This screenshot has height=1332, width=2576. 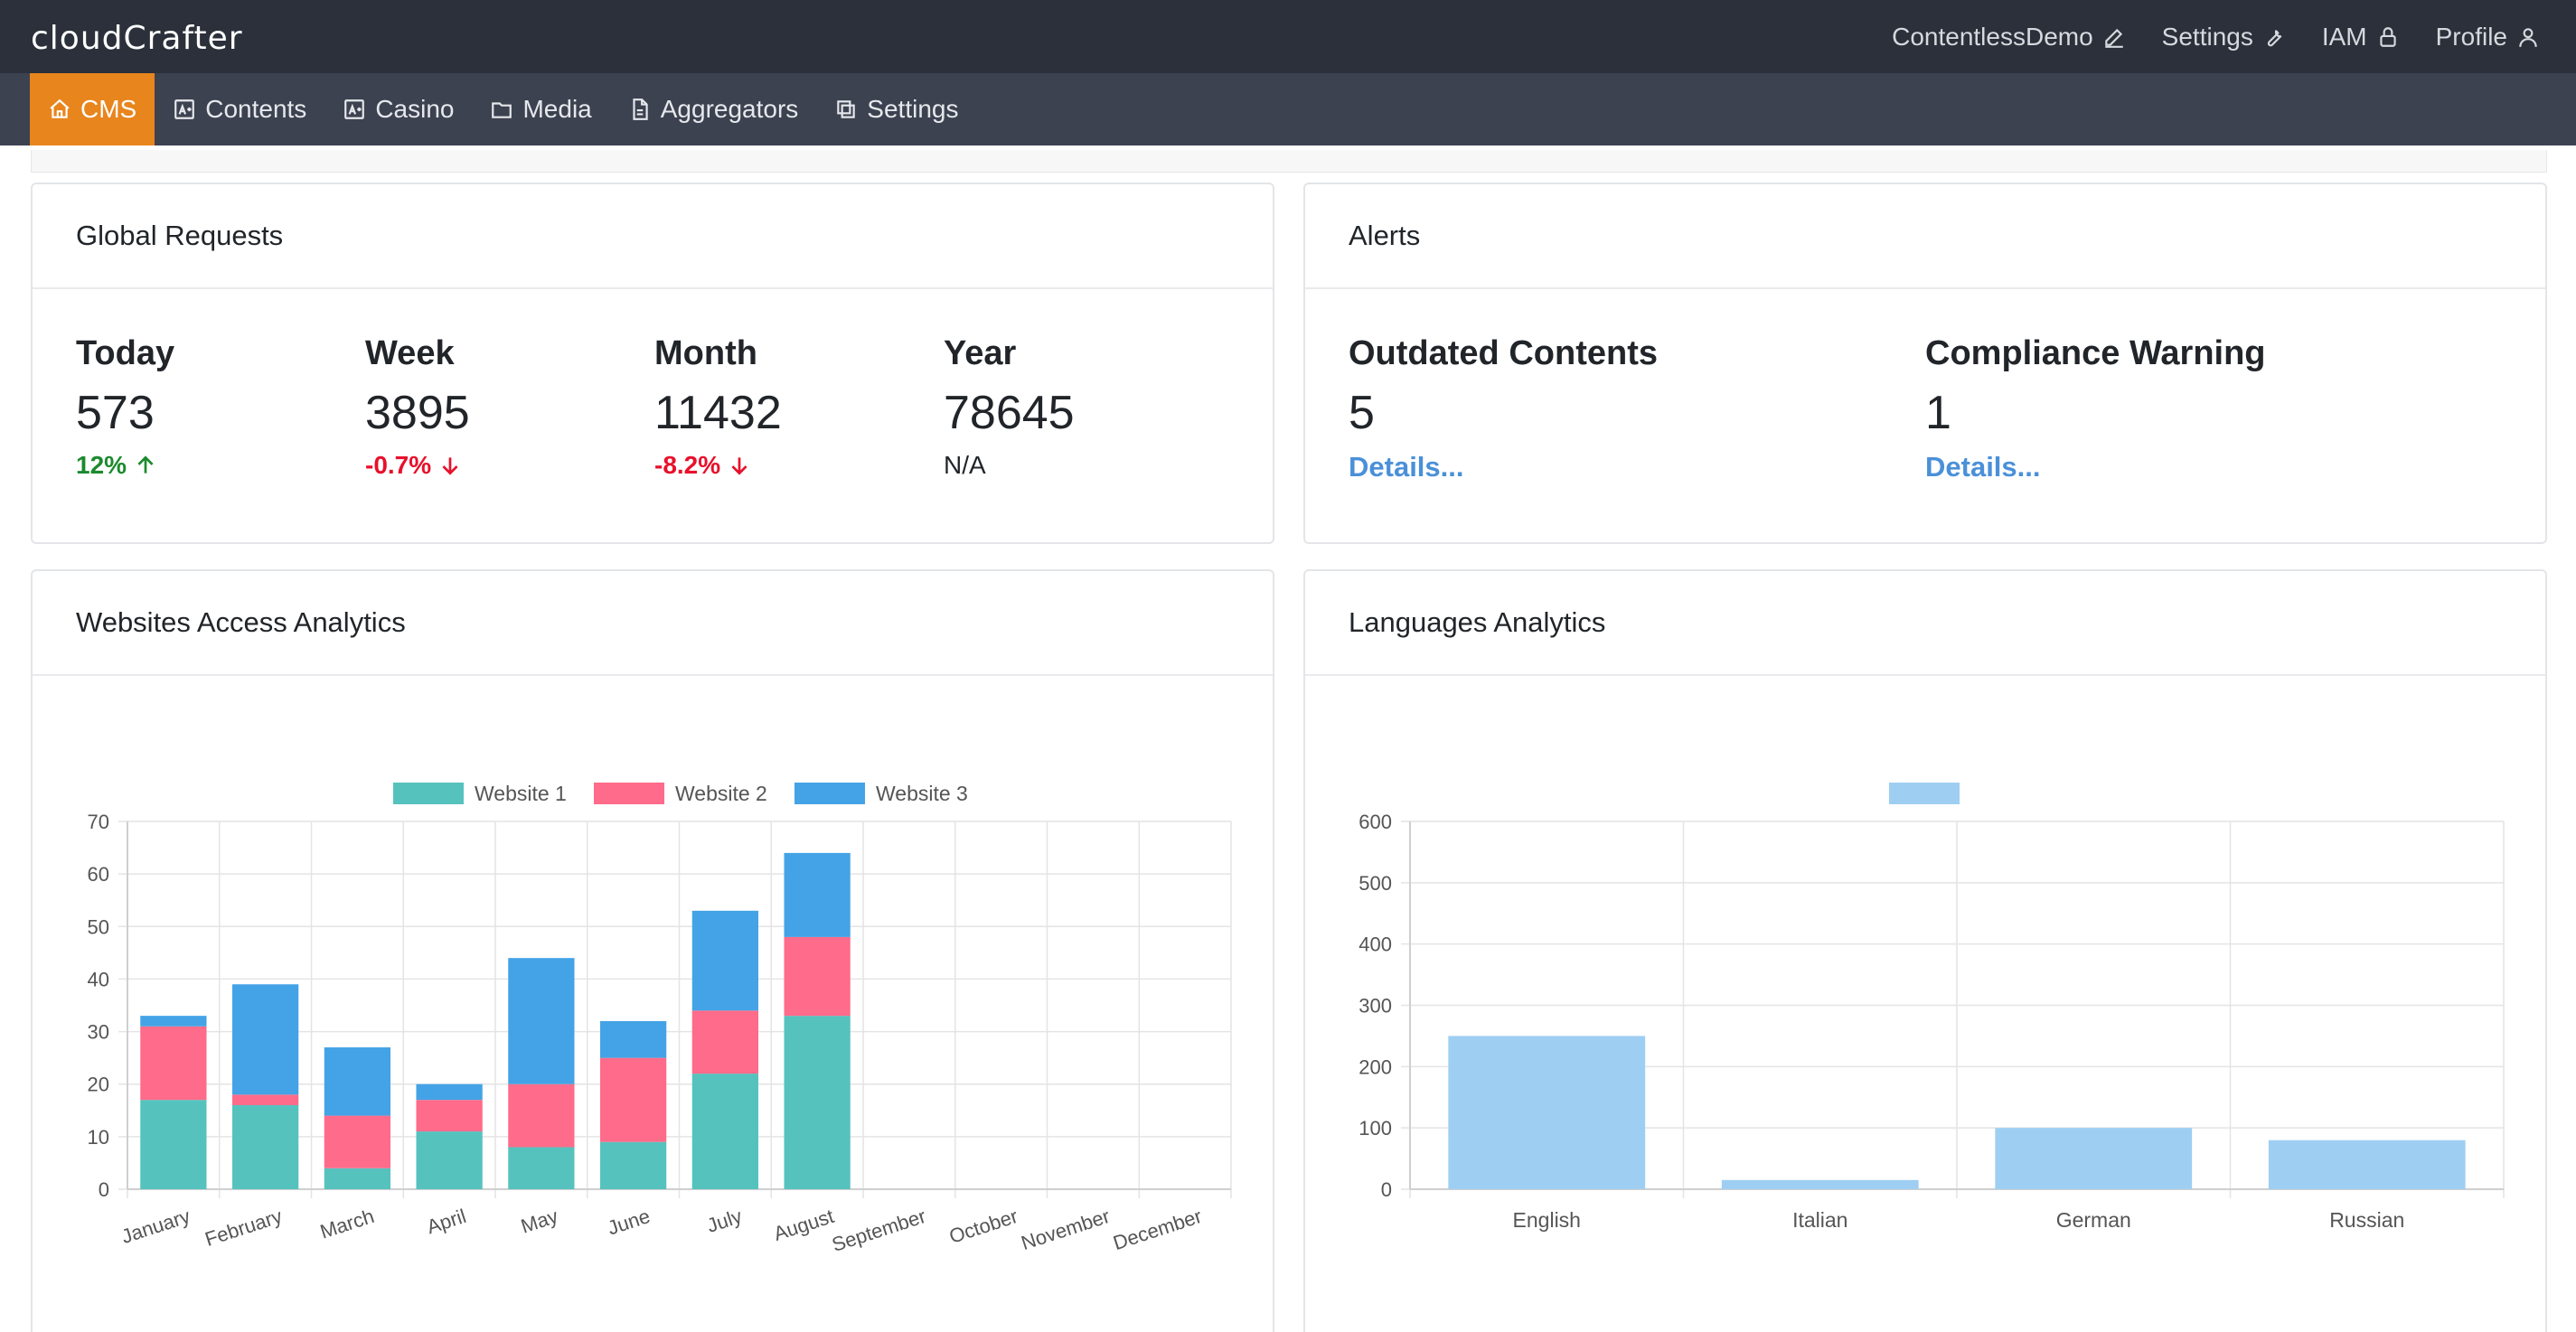 What do you see at coordinates (1925, 624) in the screenshot?
I see `card-title: Languages Analytics` at bounding box center [1925, 624].